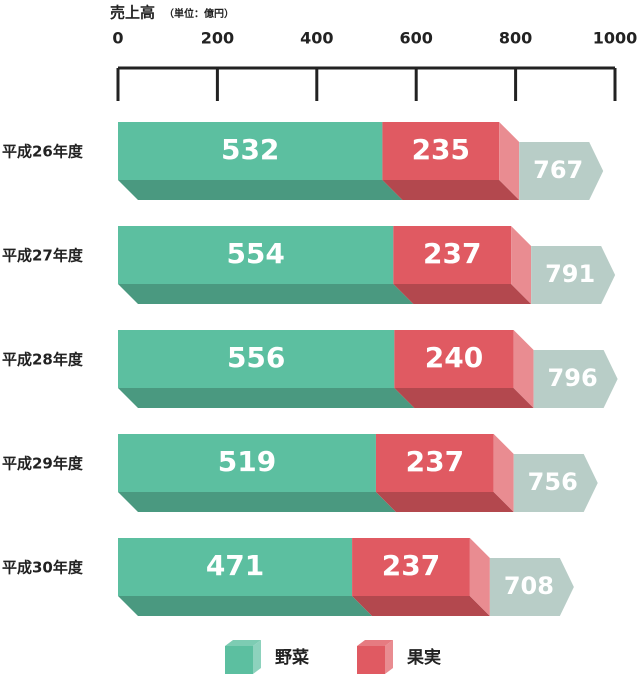 The height and width of the screenshot is (682, 642). Describe the element at coordinates (515, 38) in the screenshot. I see `x-tick-label: 800` at that location.